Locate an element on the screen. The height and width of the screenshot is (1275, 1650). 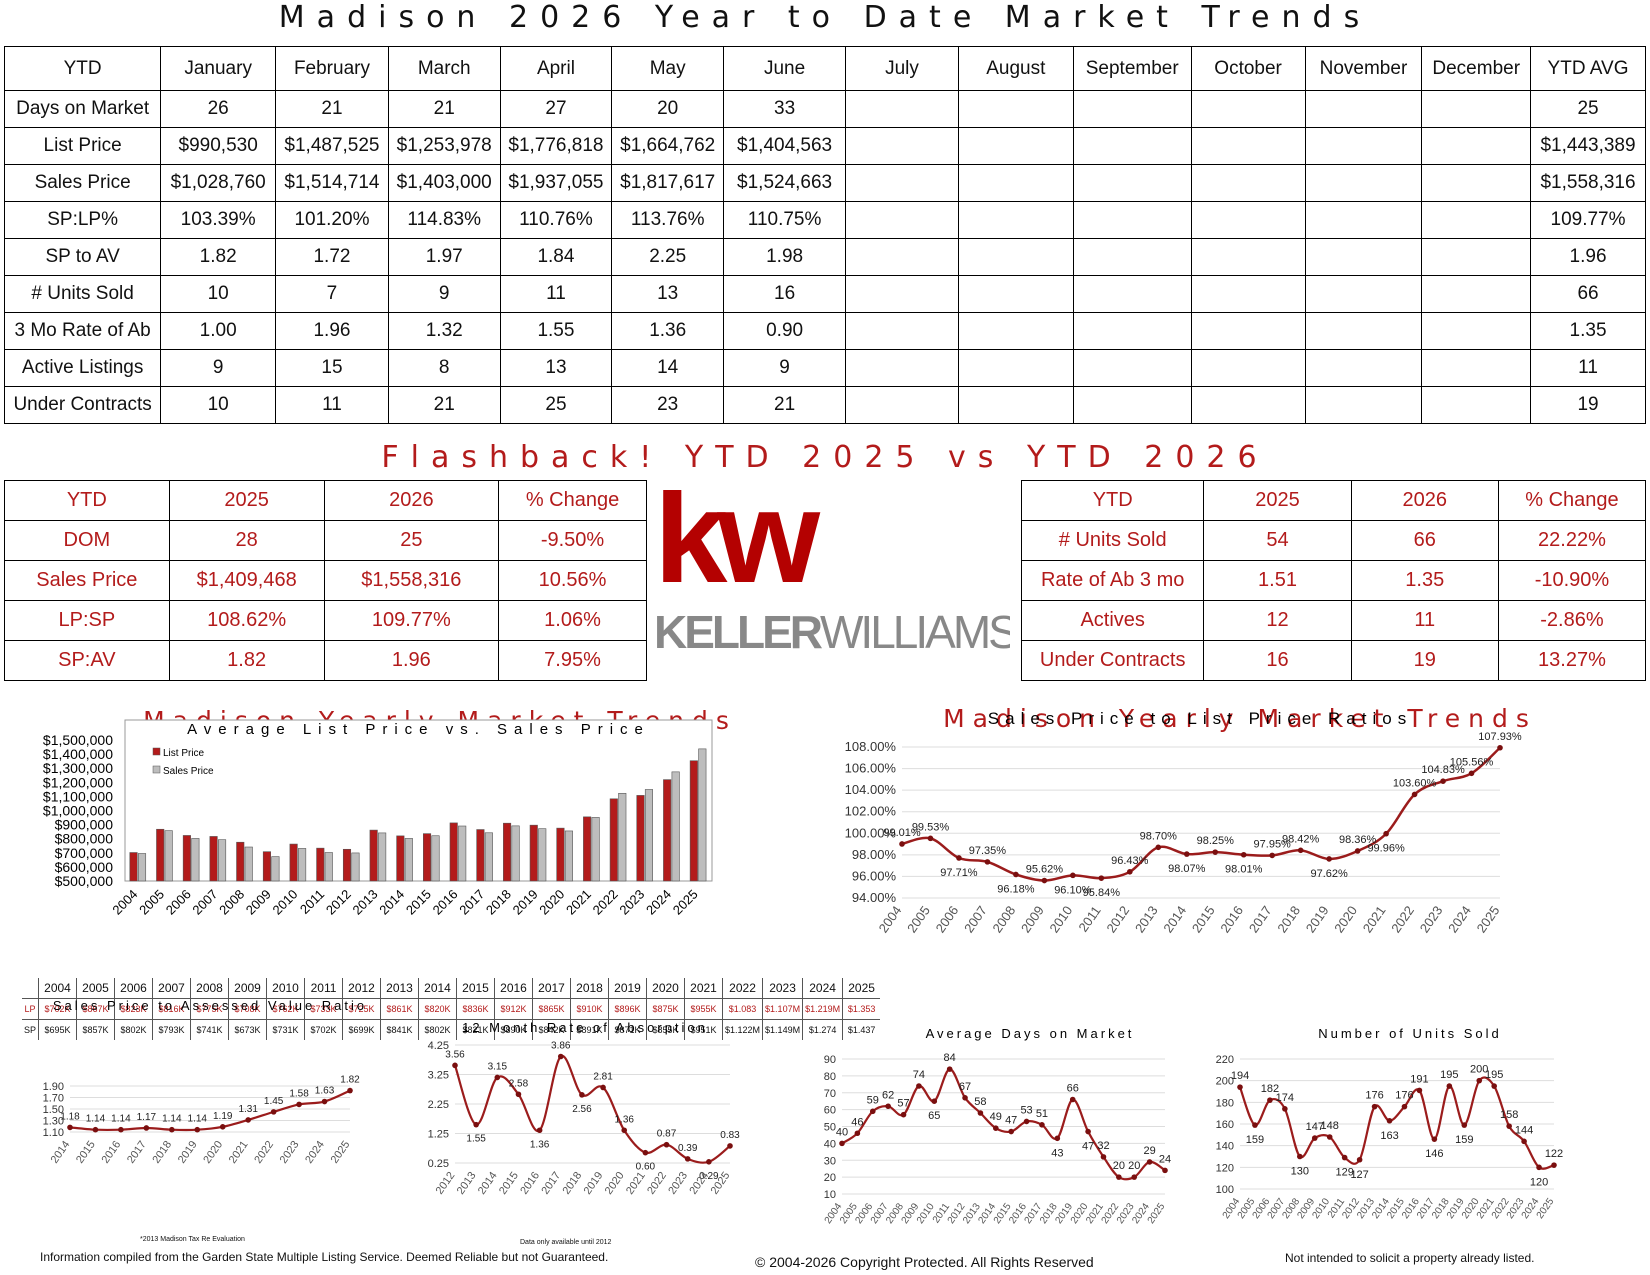
table-row: # Units Sold 10 7 9 11 13 16 66 is located at coordinates (824, 294).